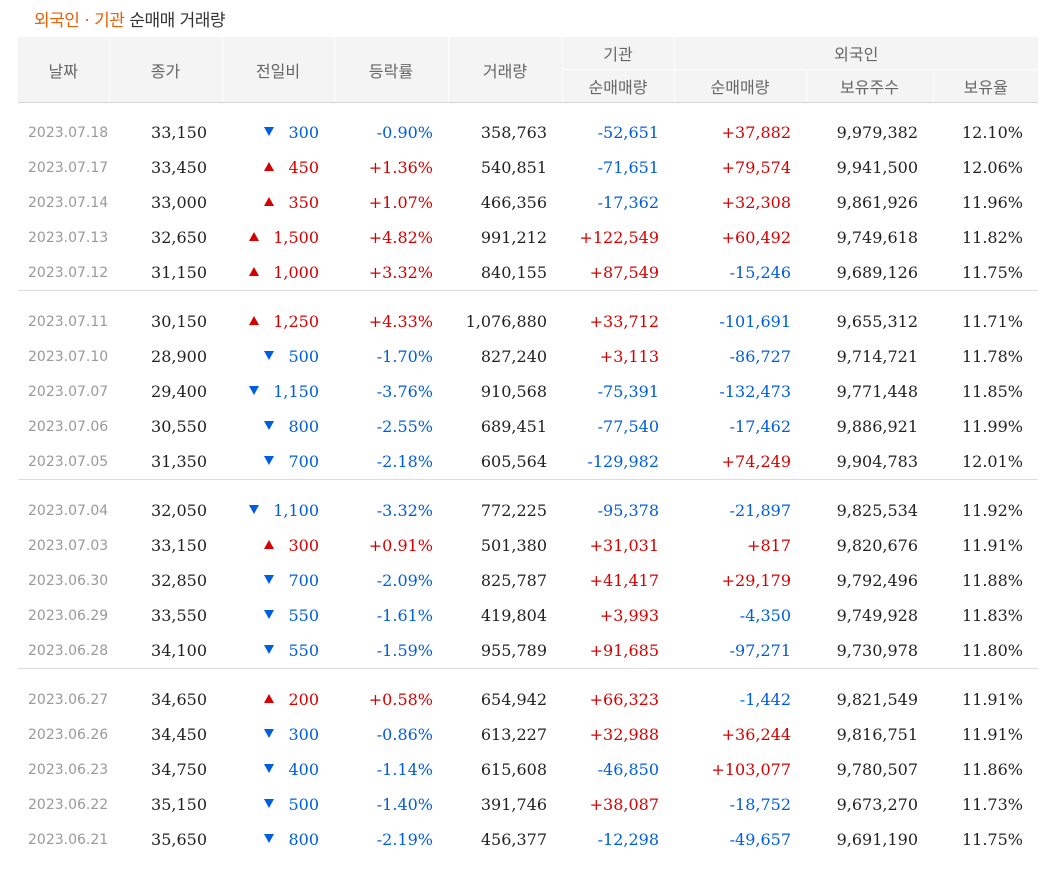  What do you see at coordinates (760, 426) in the screenshot?
I see `foreign-net-cell: -17,462` at bounding box center [760, 426].